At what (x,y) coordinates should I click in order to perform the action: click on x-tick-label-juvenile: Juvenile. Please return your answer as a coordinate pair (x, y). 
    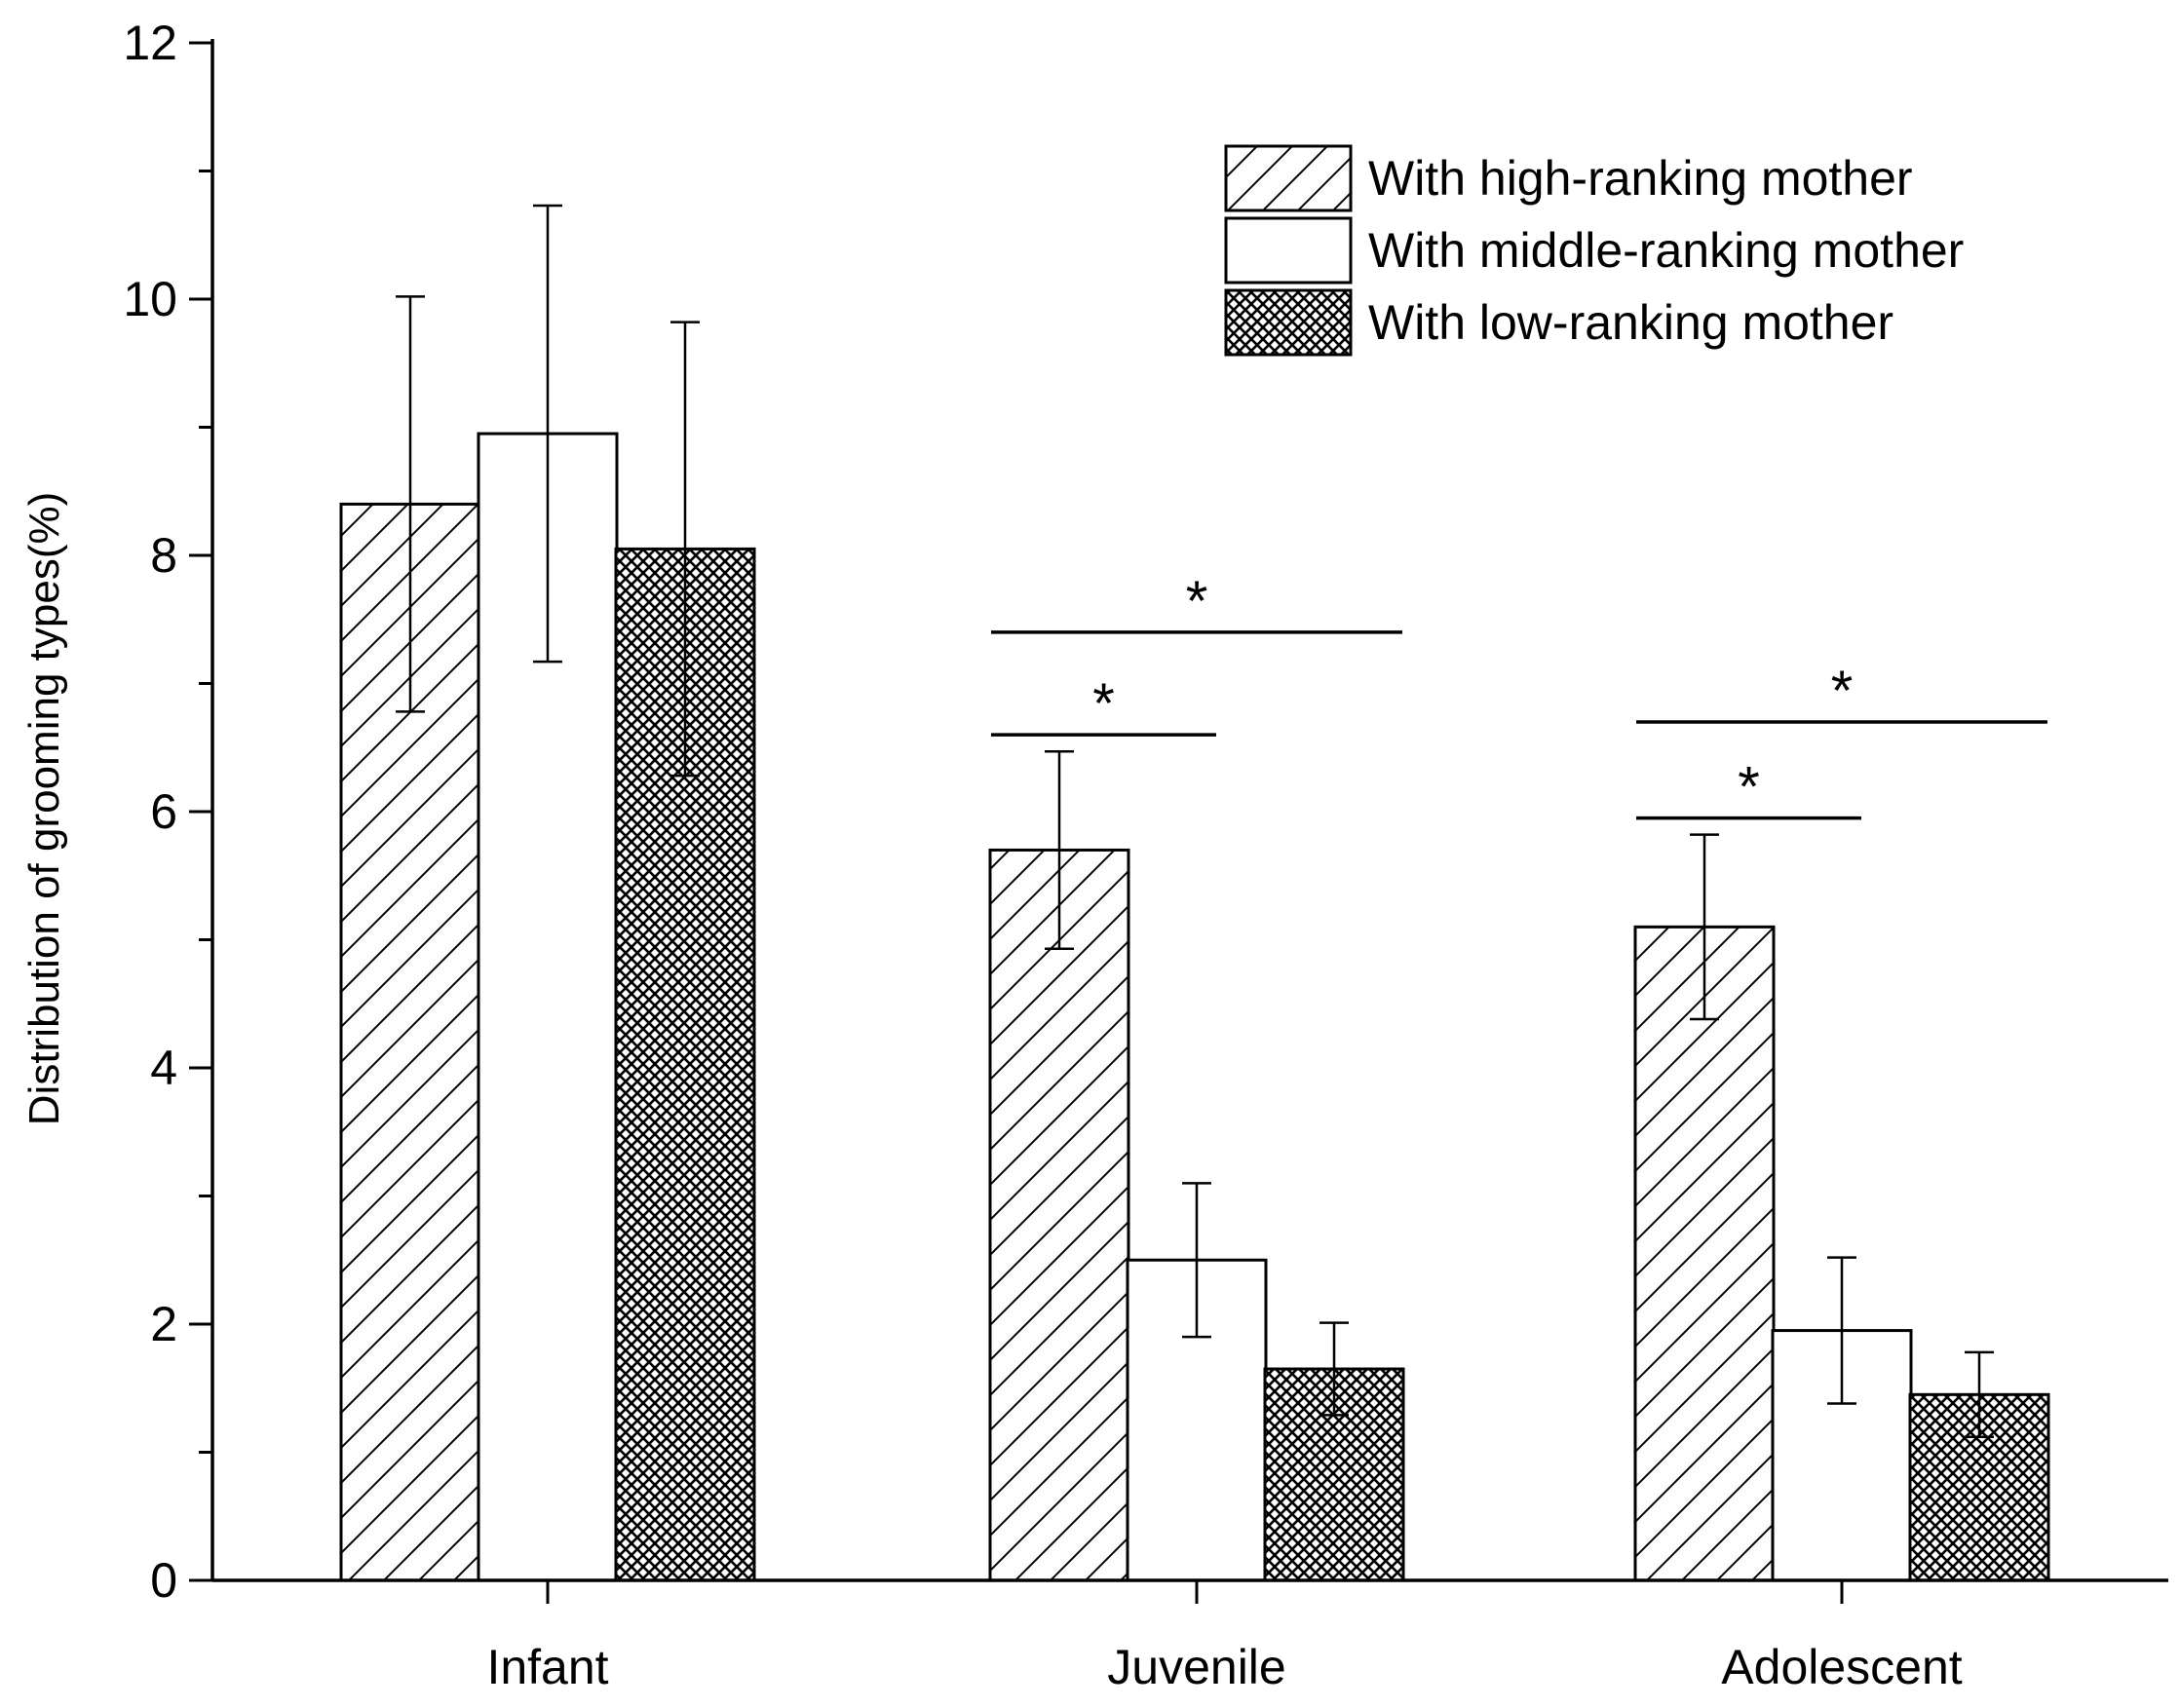
    Looking at the image, I should click on (1196, 1667).